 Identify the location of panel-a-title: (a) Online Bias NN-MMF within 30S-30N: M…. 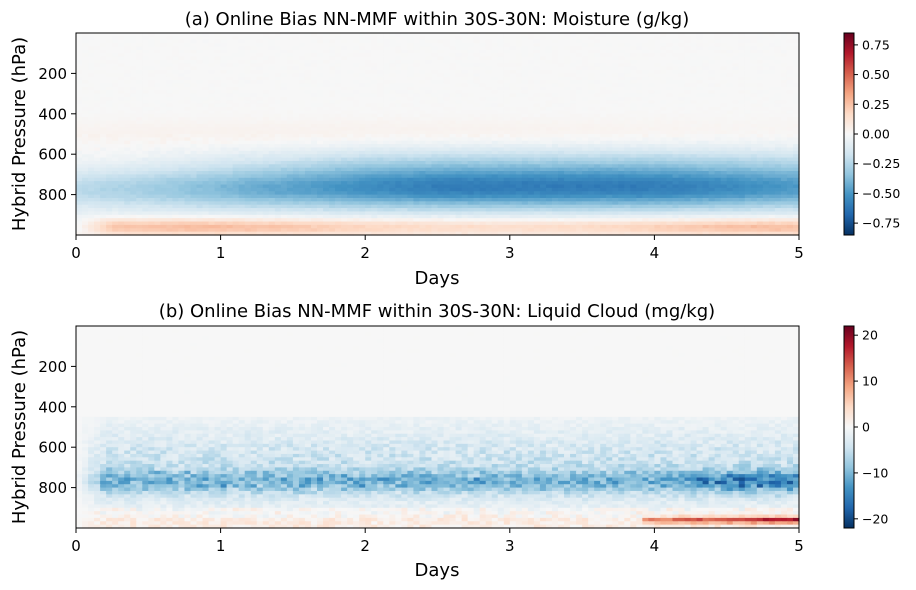
(437, 19).